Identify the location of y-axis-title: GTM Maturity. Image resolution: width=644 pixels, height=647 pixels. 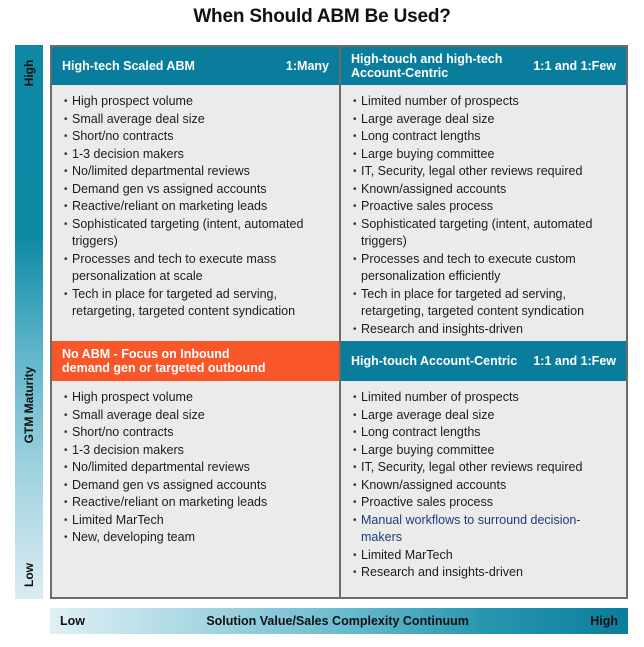
(29, 405).